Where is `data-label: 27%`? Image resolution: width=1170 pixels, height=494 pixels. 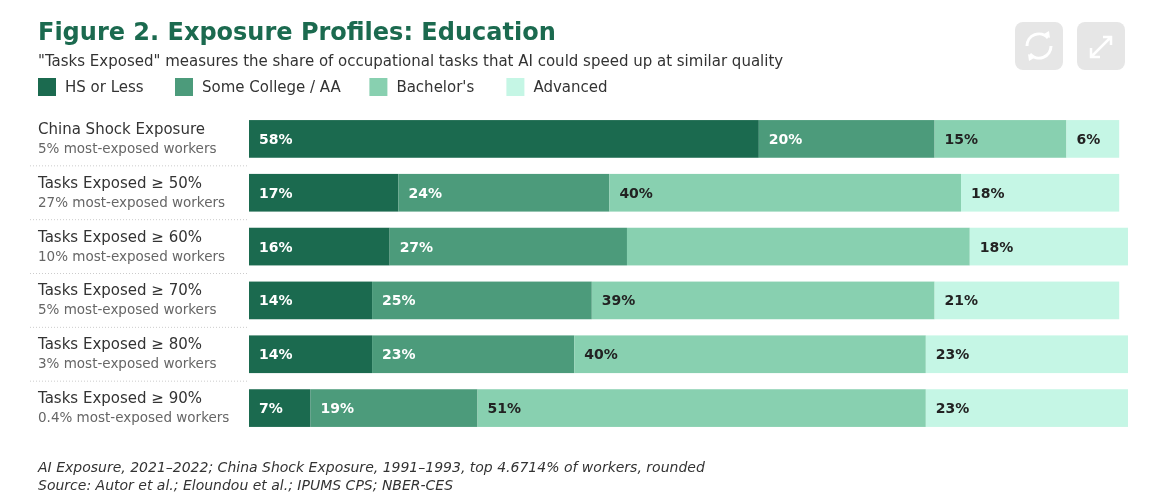
data-label: 27% is located at coordinates (416, 246).